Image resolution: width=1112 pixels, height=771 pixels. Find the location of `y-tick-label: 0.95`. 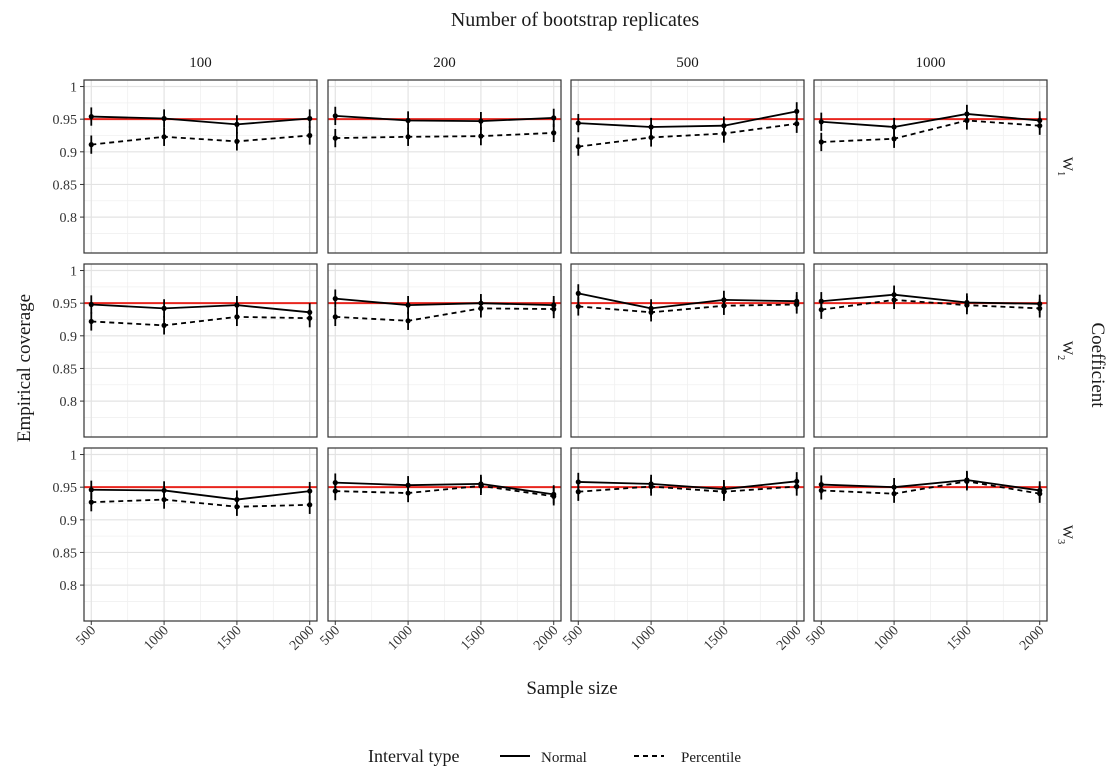

y-tick-label: 0.95 is located at coordinates (65, 120).